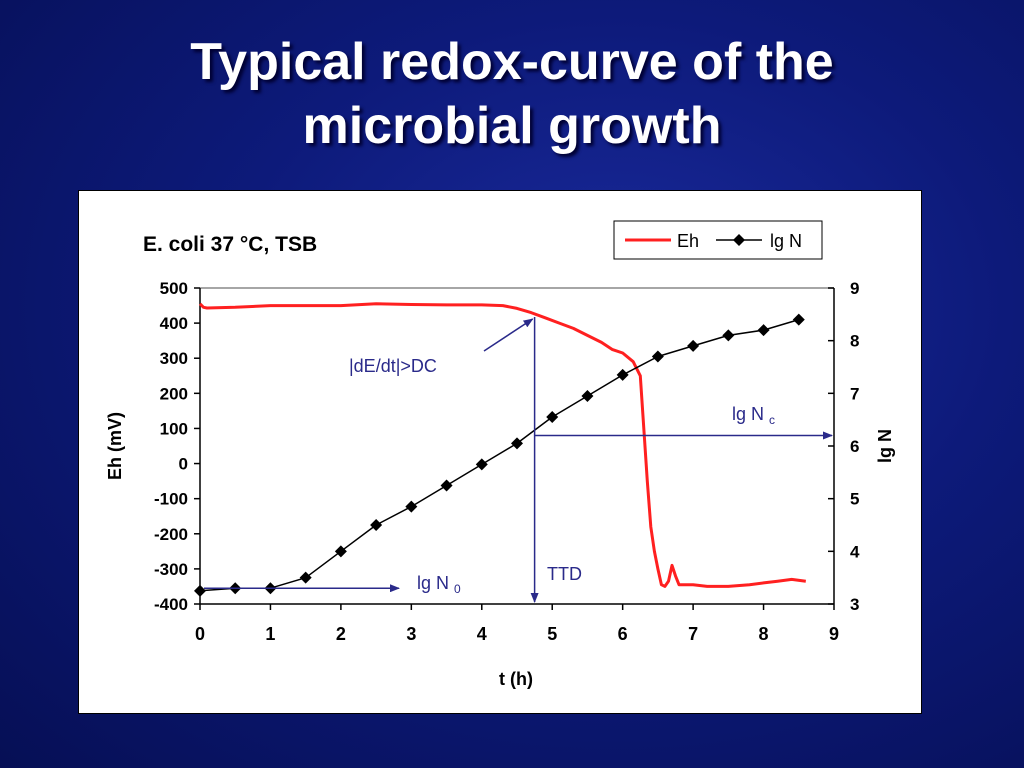 The width and height of the screenshot is (1024, 768). Describe the element at coordinates (183, 464) in the screenshot. I see `y-tick-label: 0` at that location.